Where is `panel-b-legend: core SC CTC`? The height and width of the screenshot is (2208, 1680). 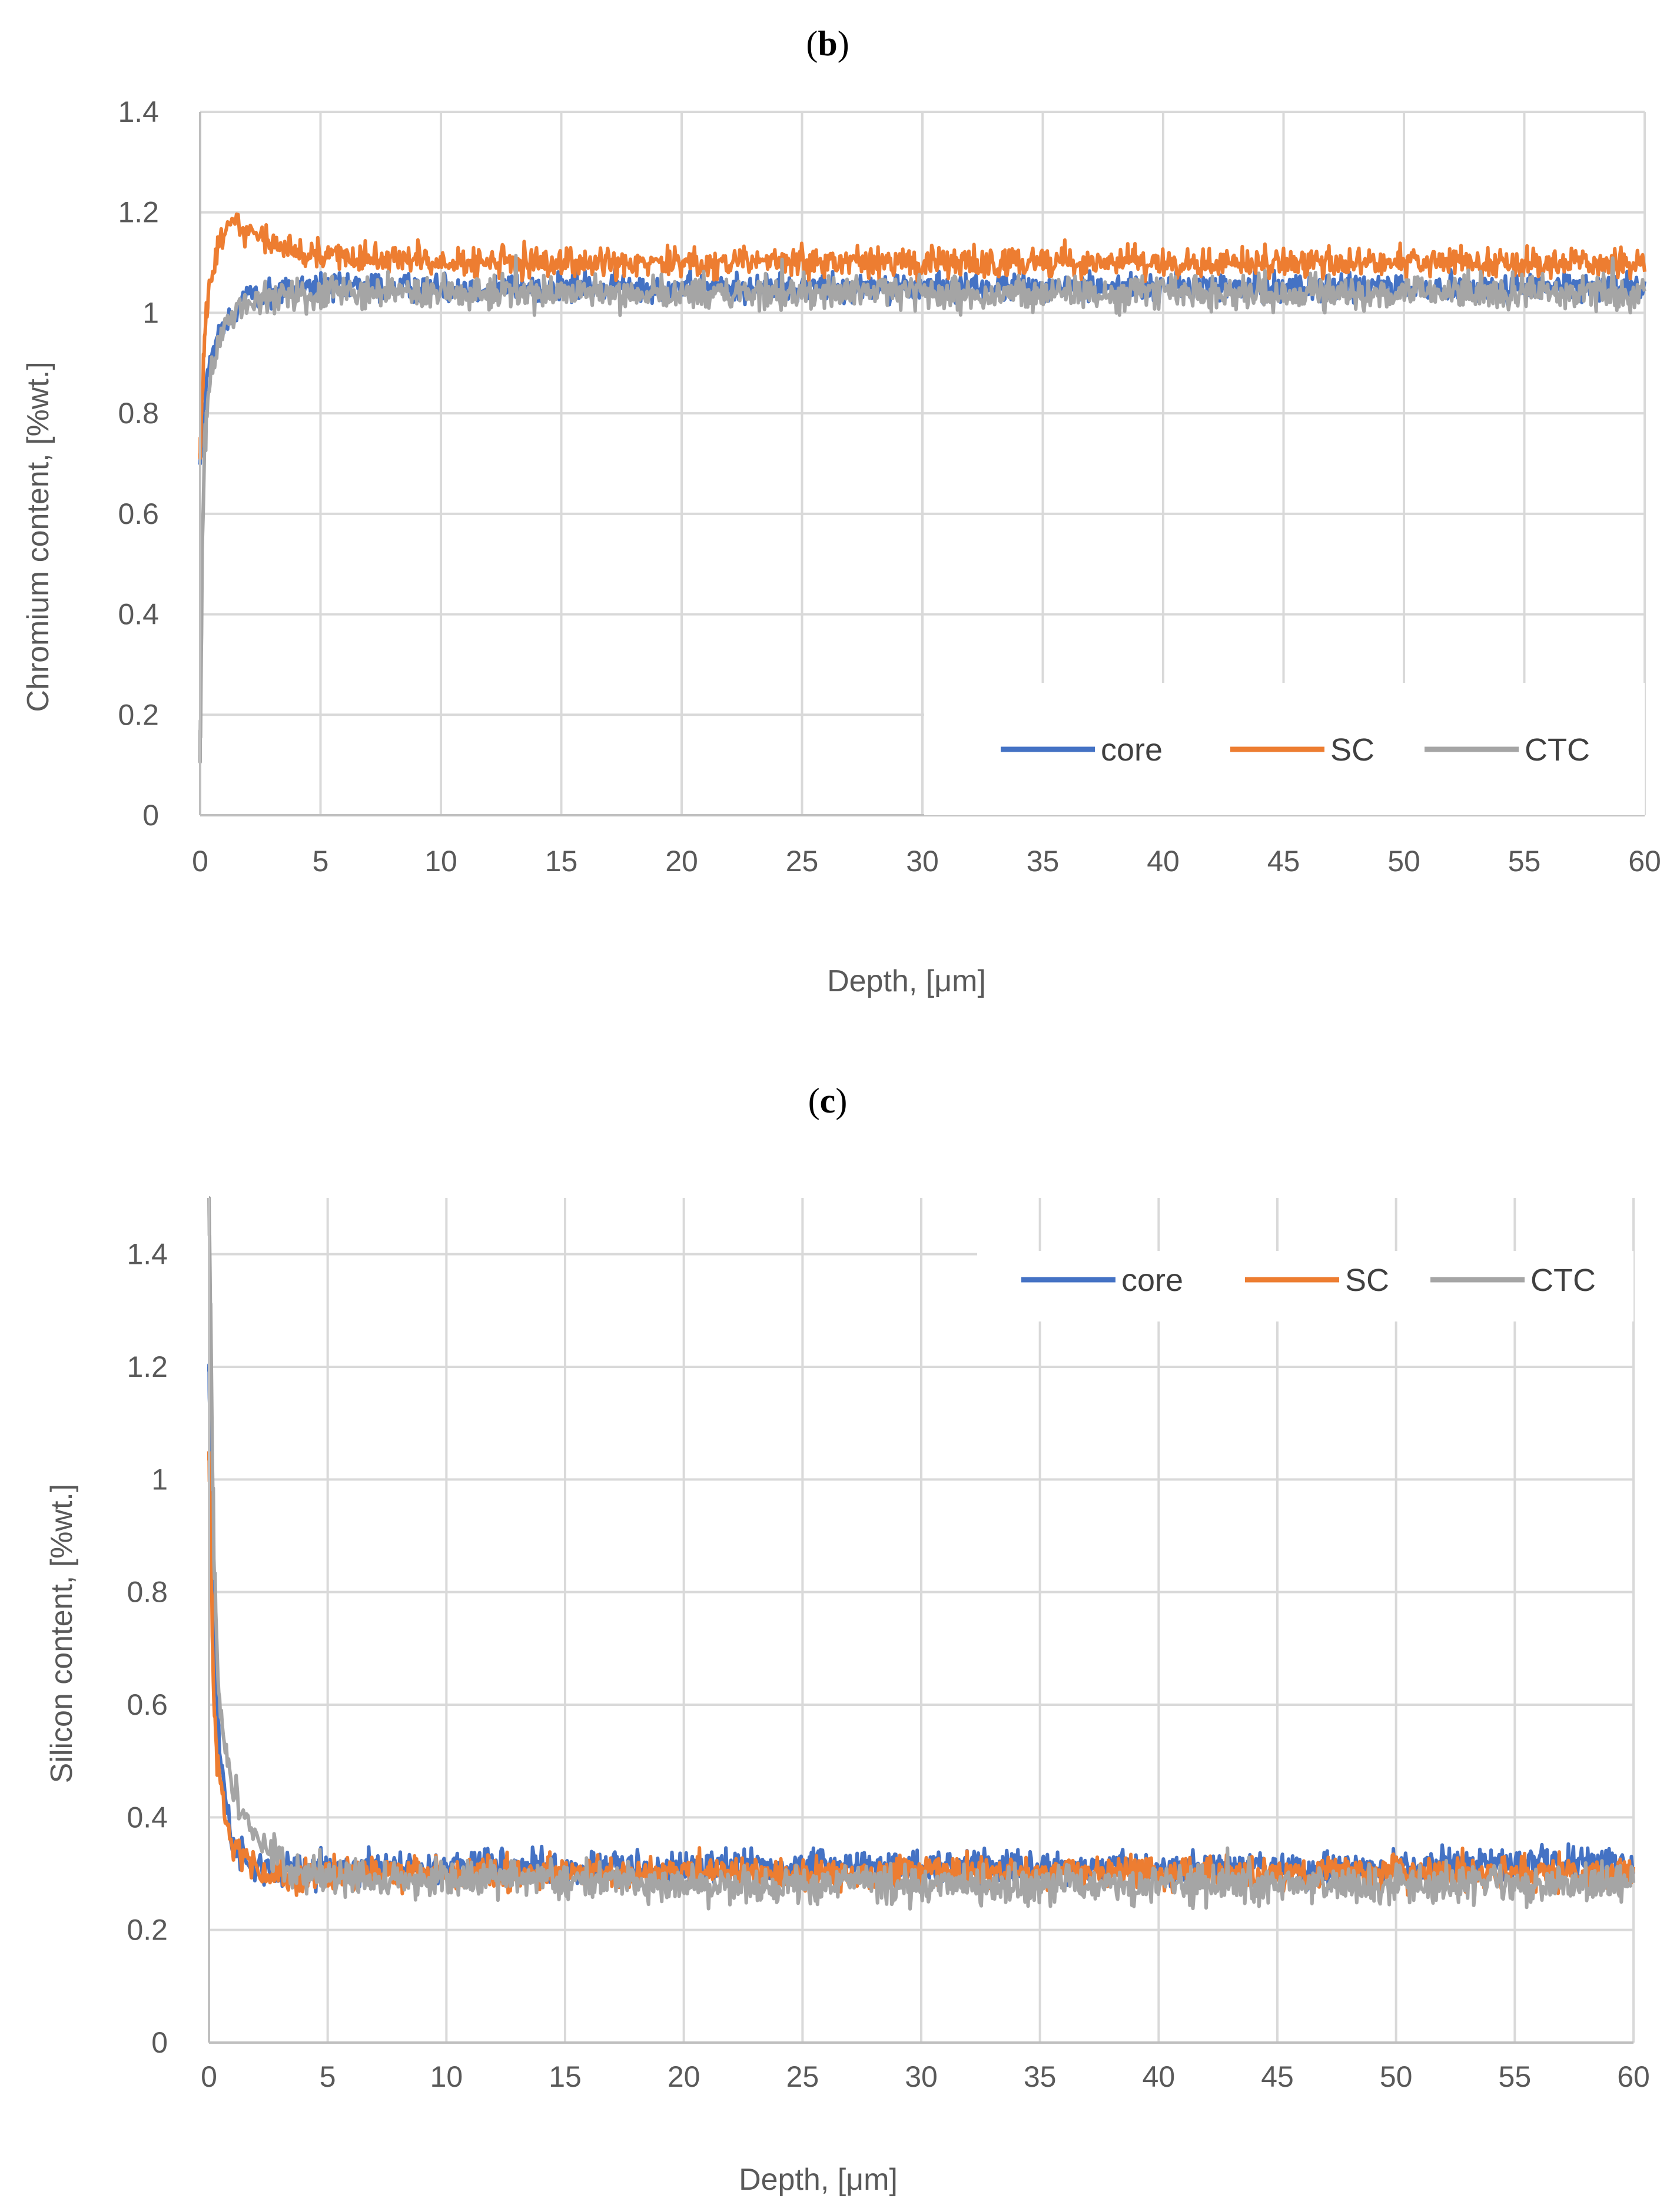
panel-b-legend: core SC CTC is located at coordinates (1285, 749).